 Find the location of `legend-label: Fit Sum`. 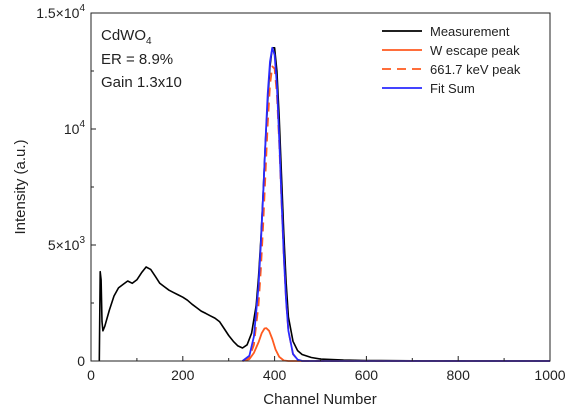

legend-label: Fit Sum is located at coordinates (452, 88).